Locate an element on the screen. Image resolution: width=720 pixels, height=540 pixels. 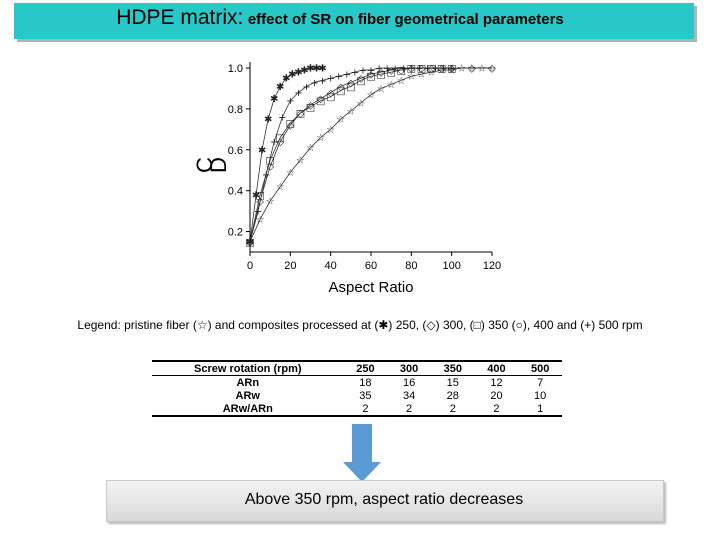
table-cell: 34 is located at coordinates (409, 395).